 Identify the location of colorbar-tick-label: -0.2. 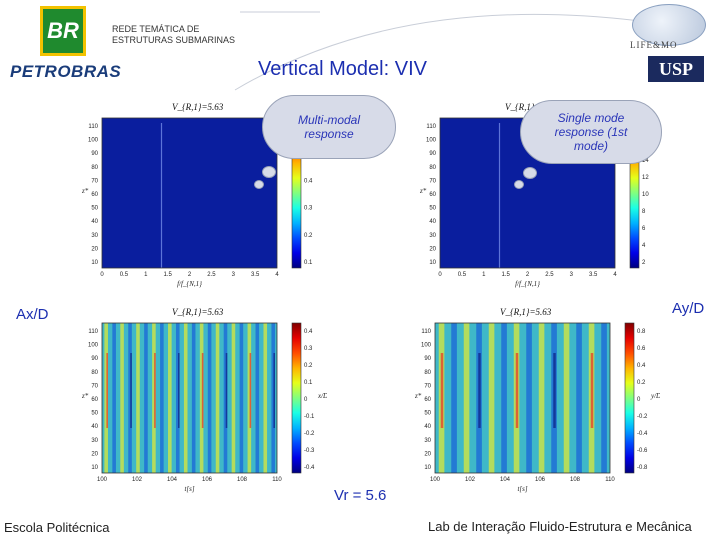
(642, 417).